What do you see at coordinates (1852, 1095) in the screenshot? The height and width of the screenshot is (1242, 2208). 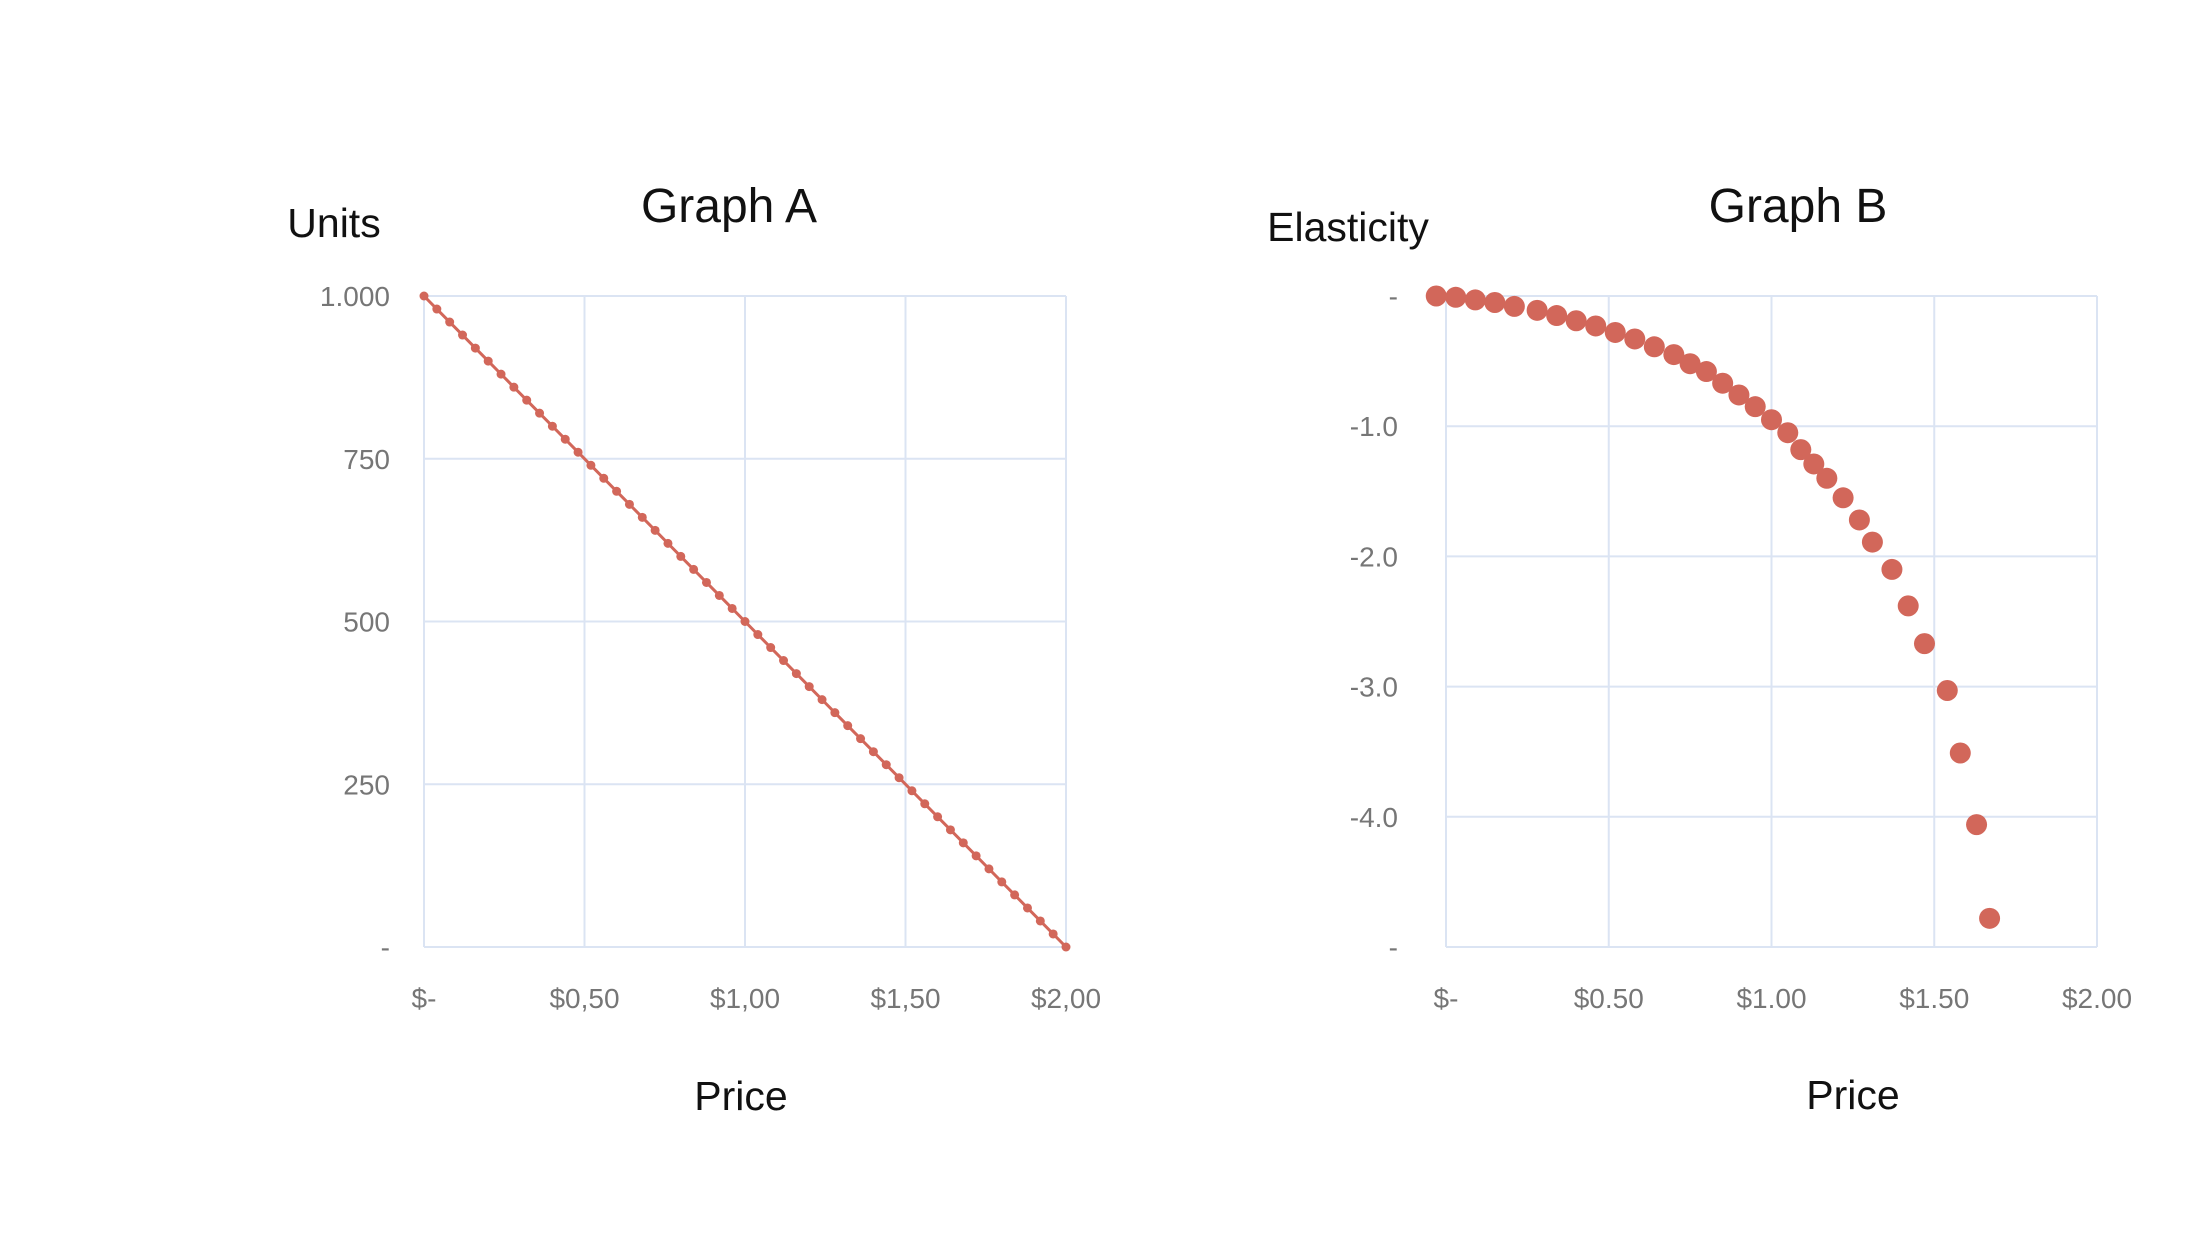 I see `graph-b-x-axis-label: Price` at bounding box center [1852, 1095].